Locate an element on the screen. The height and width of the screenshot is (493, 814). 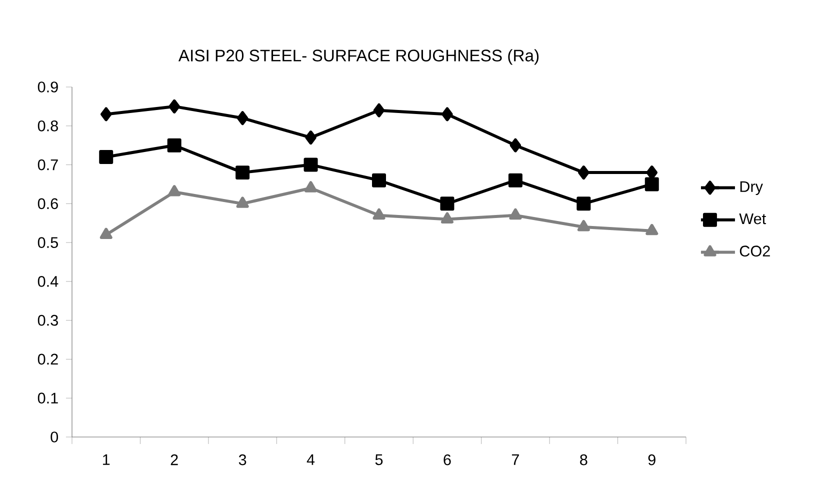
chart-title: AISI P20 STEEL- SURFACE ROUGHNESS (Ra) is located at coordinates (358, 57).